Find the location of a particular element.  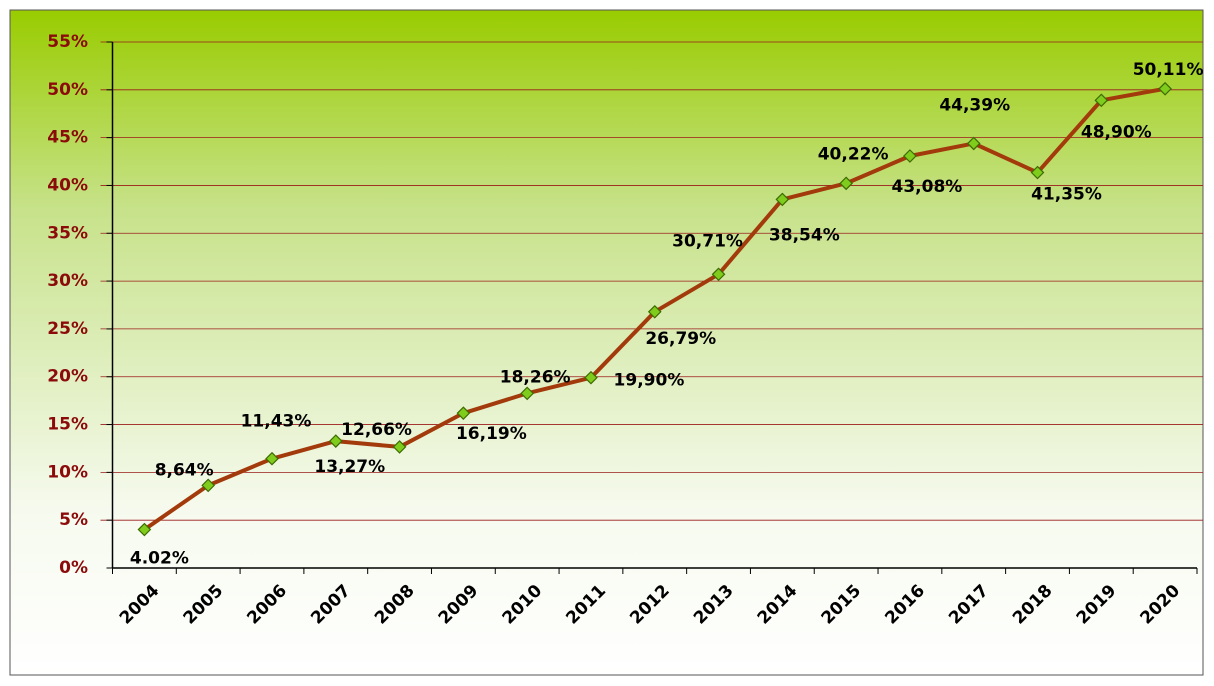

data-label: 12,66% is located at coordinates (376, 430).